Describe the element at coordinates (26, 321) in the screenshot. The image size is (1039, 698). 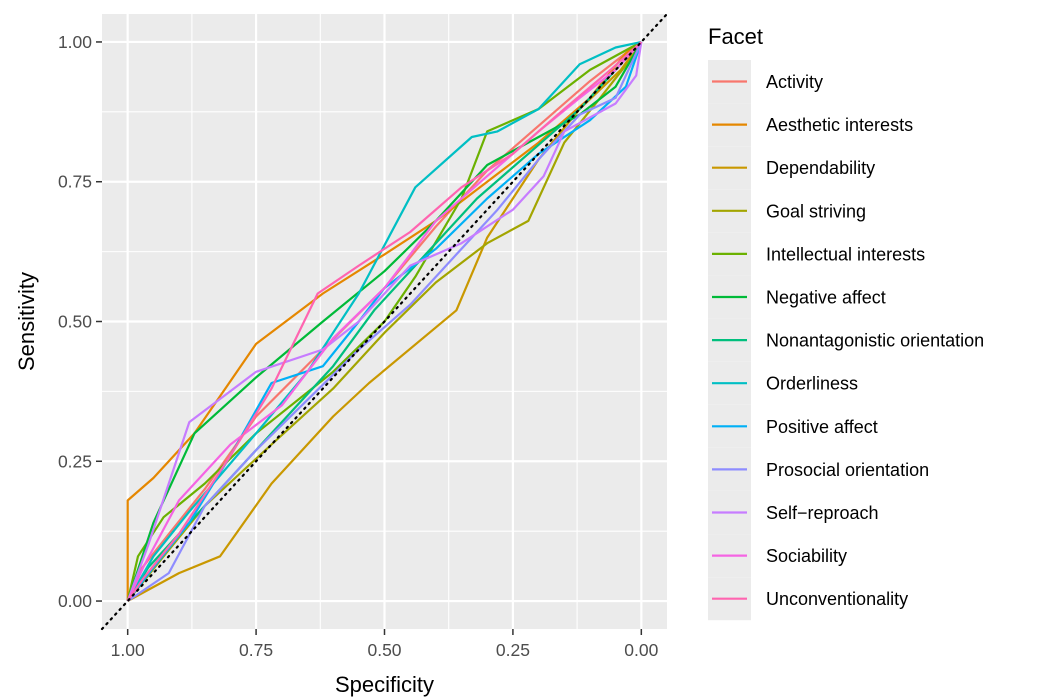
I see `y-axis-title: Sensitivity` at that location.